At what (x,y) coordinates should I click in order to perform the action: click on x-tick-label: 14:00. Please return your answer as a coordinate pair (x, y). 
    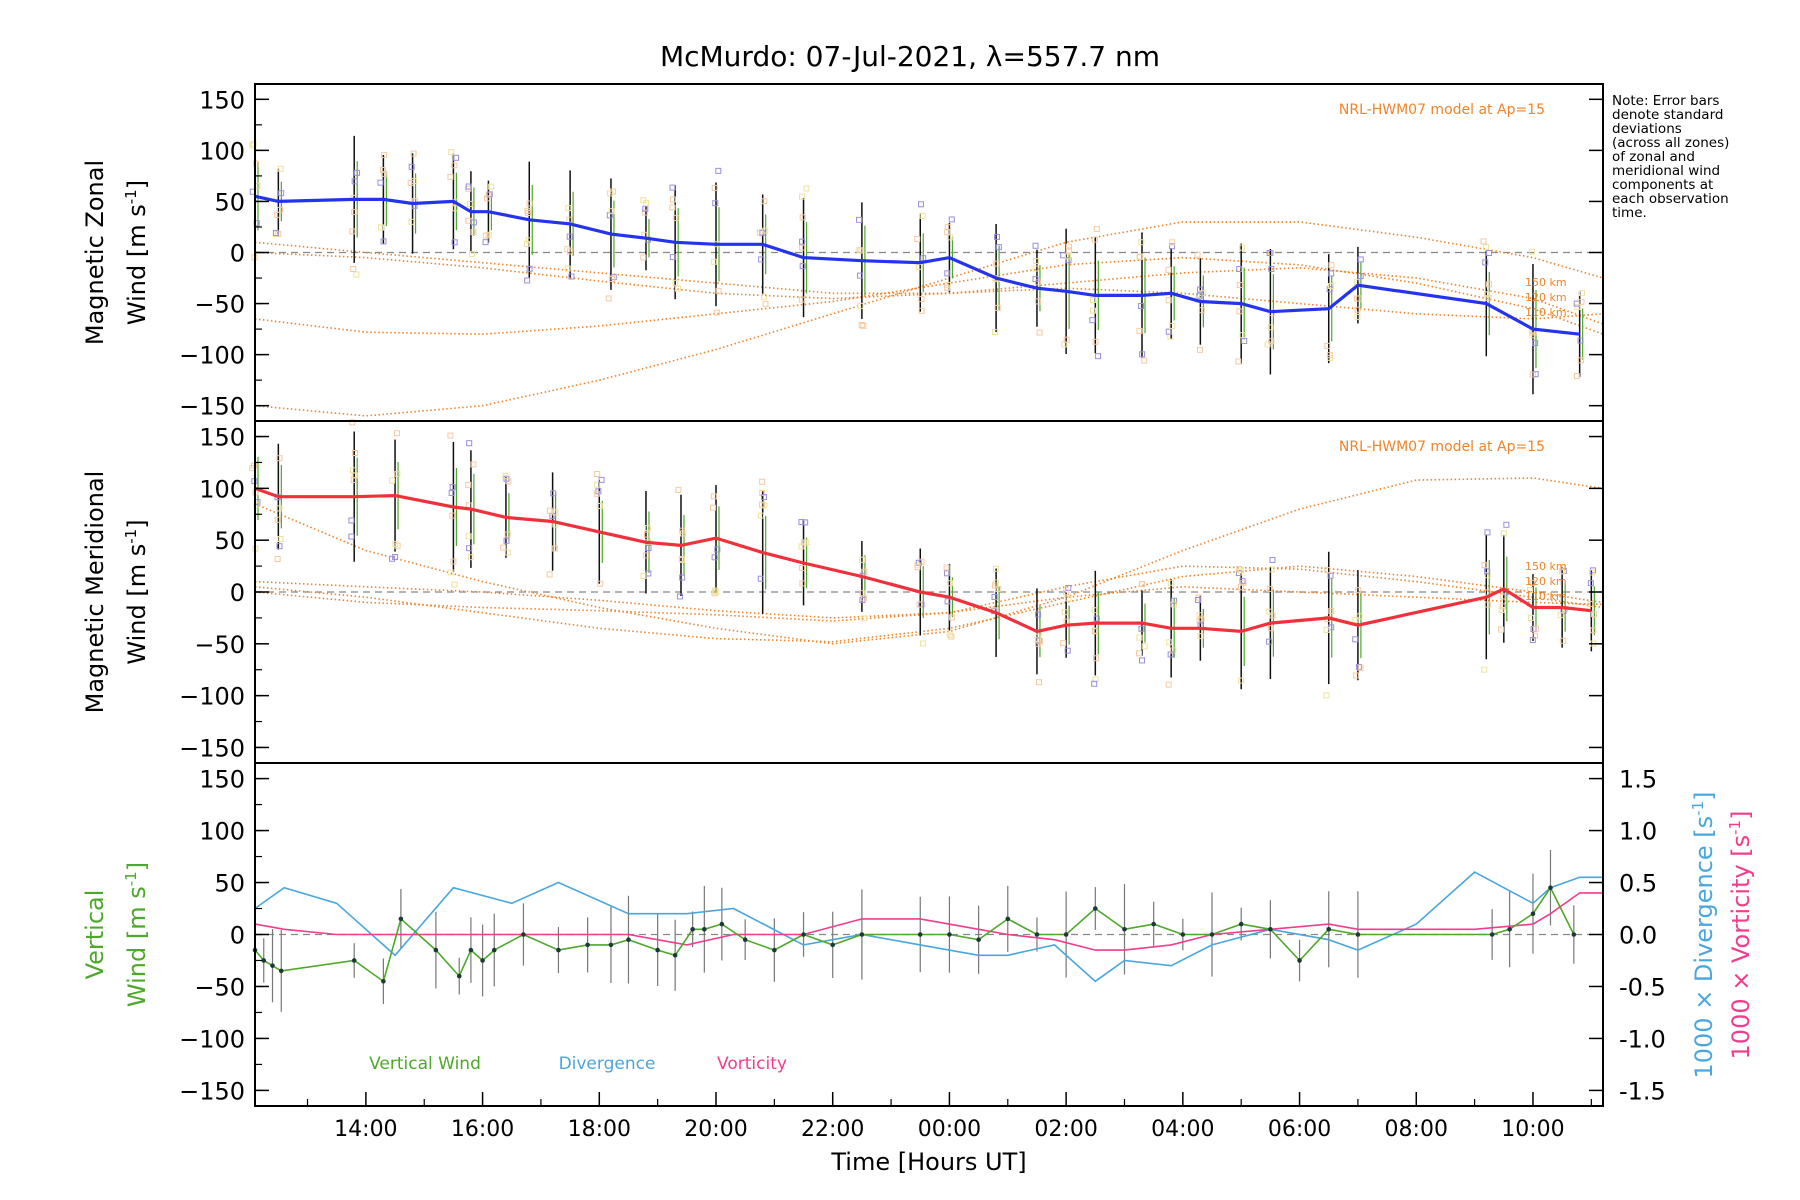
    Looking at the image, I should click on (365, 1129).